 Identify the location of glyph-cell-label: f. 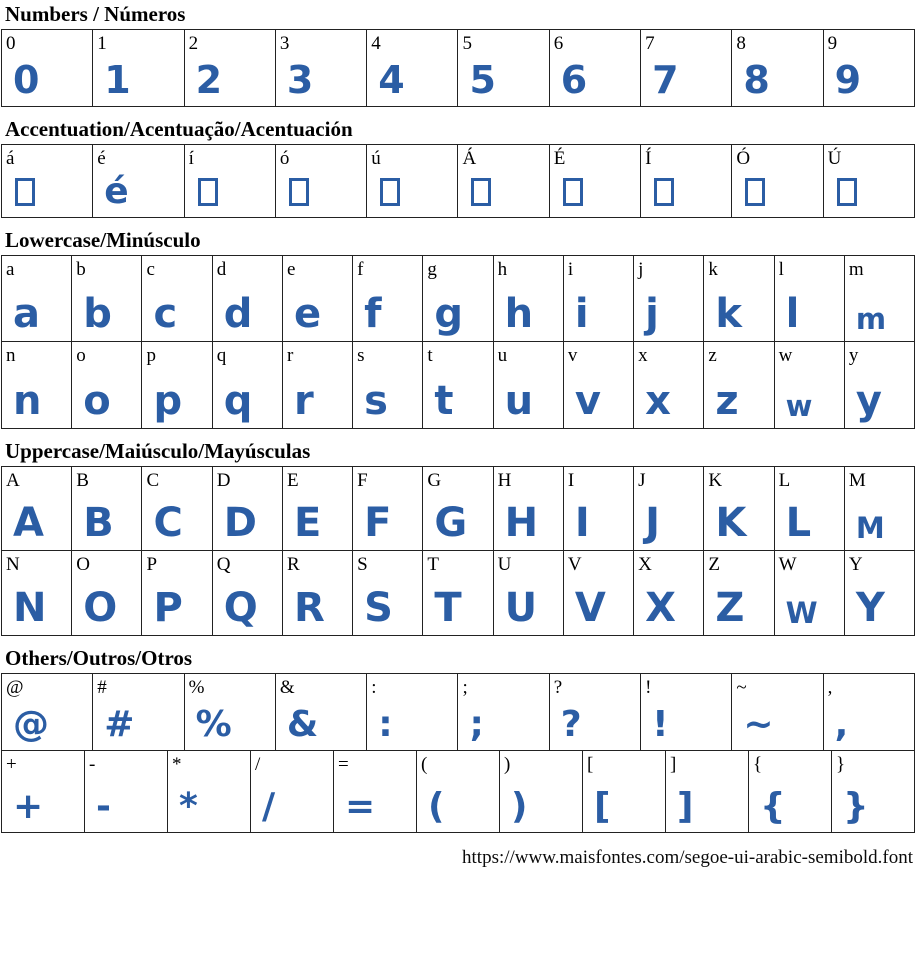
(360, 269).